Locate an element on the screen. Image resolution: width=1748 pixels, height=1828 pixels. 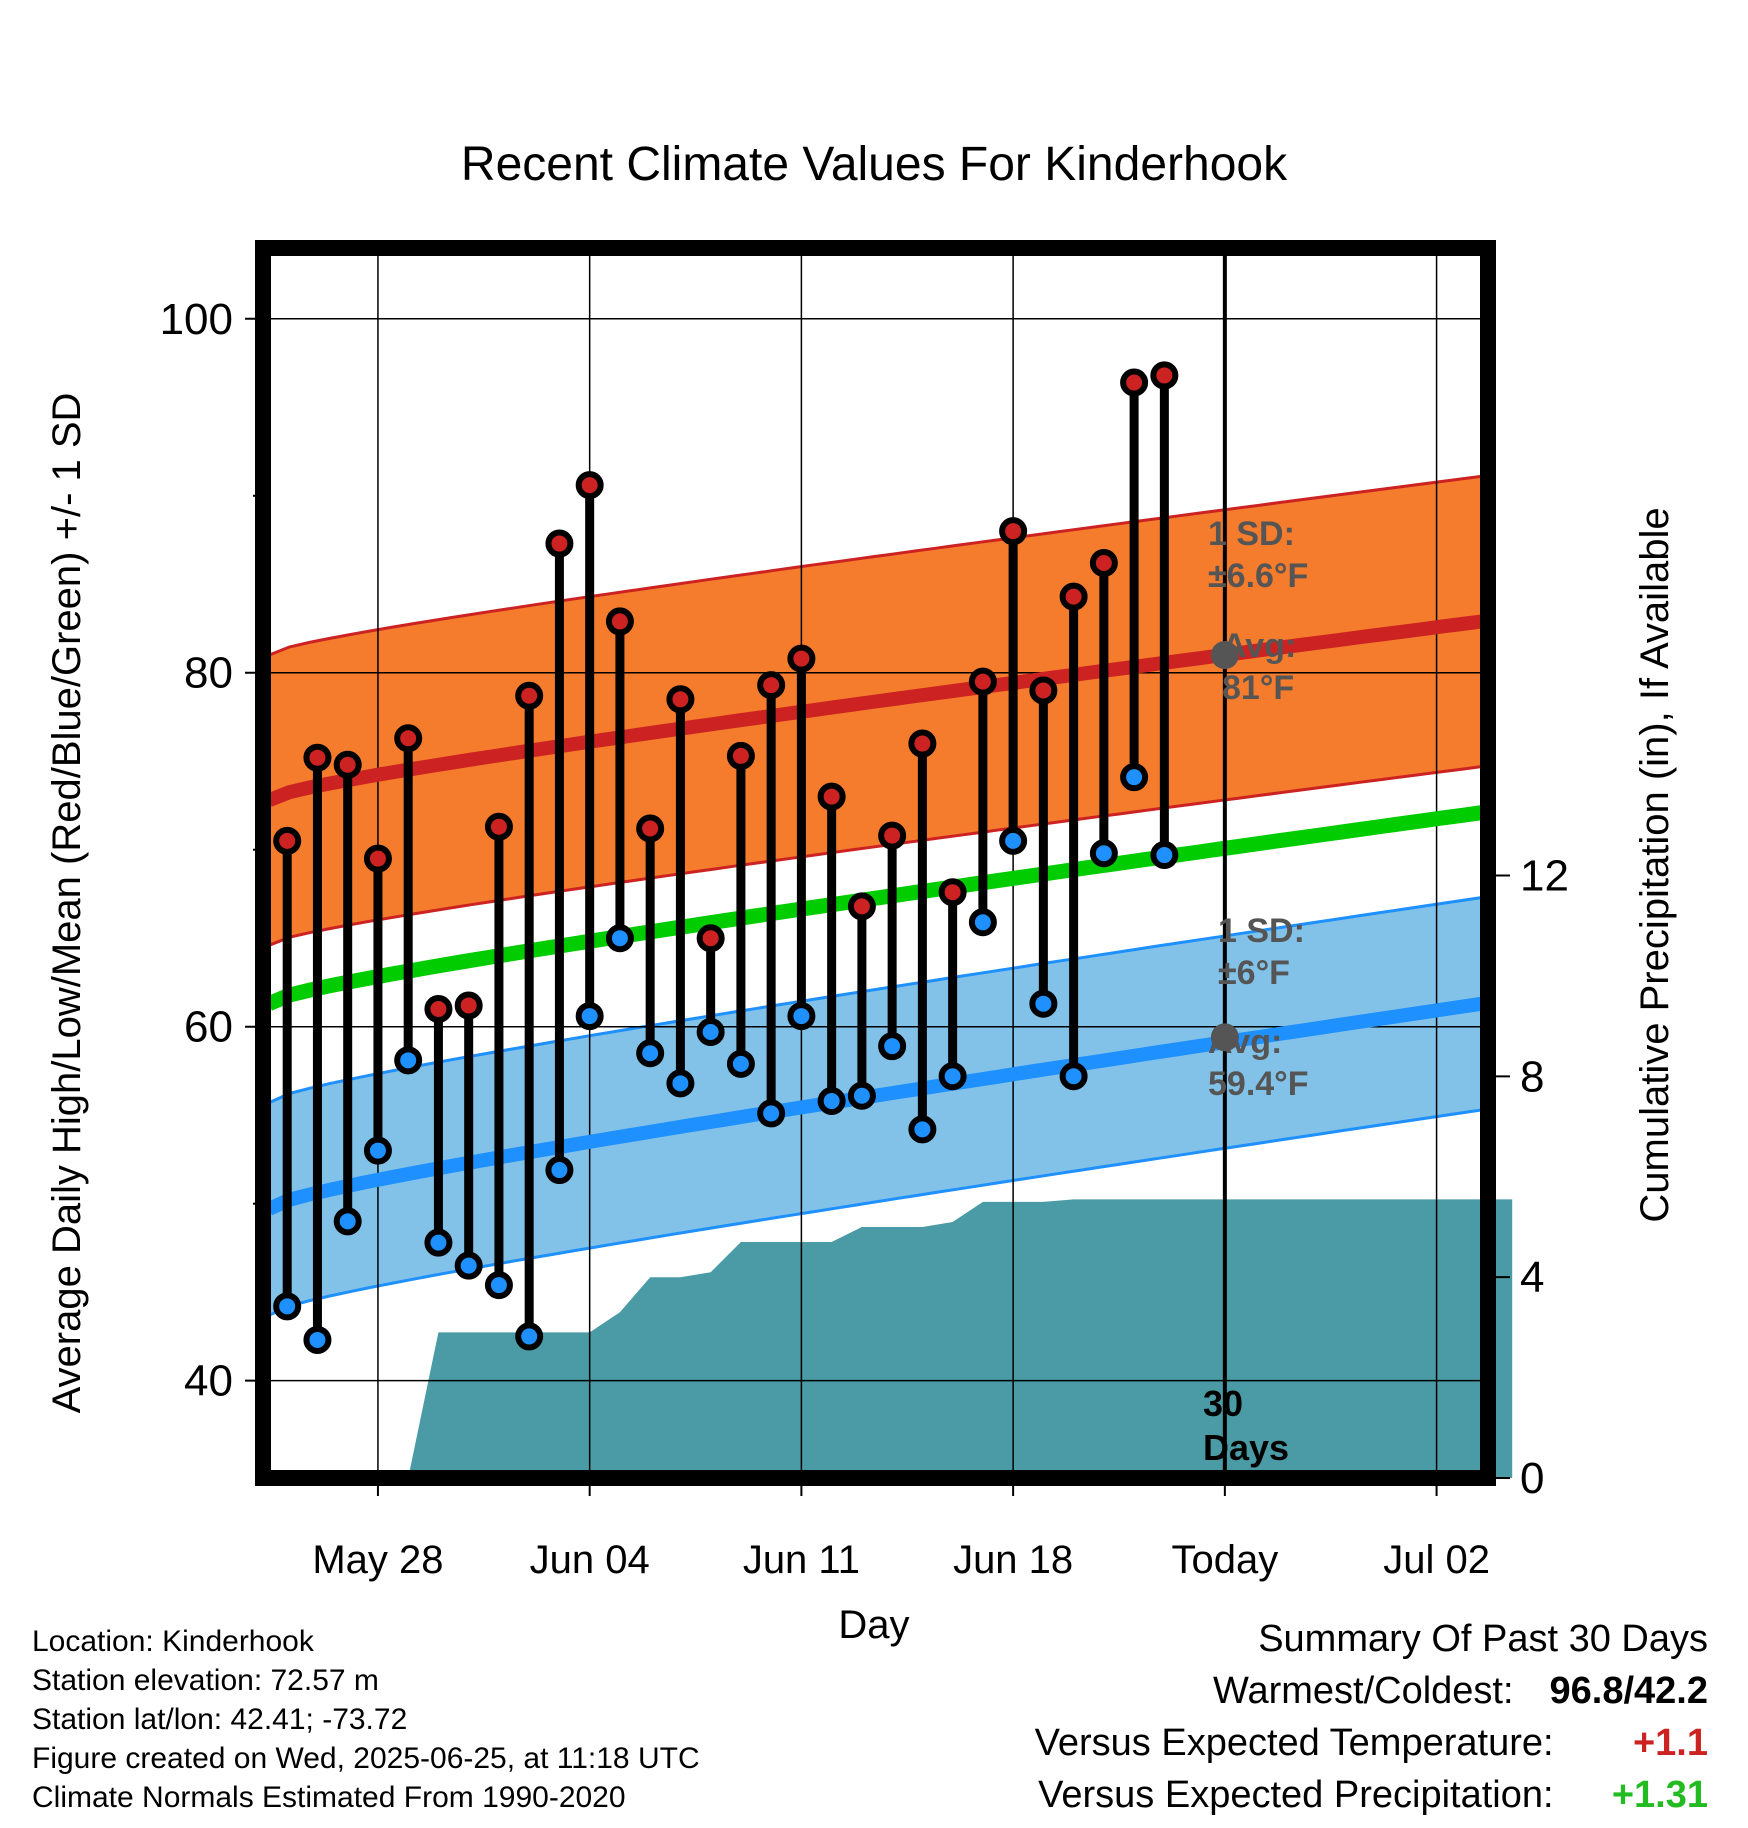
summary-precip-row: Versus Expected Precipitation: +1.31 is located at coordinates (1373, 1795).